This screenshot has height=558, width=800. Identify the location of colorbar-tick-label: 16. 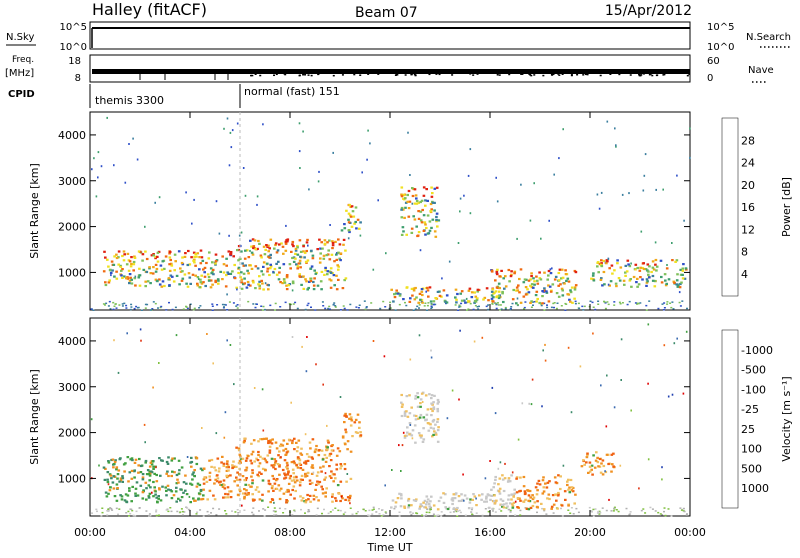
(748, 207).